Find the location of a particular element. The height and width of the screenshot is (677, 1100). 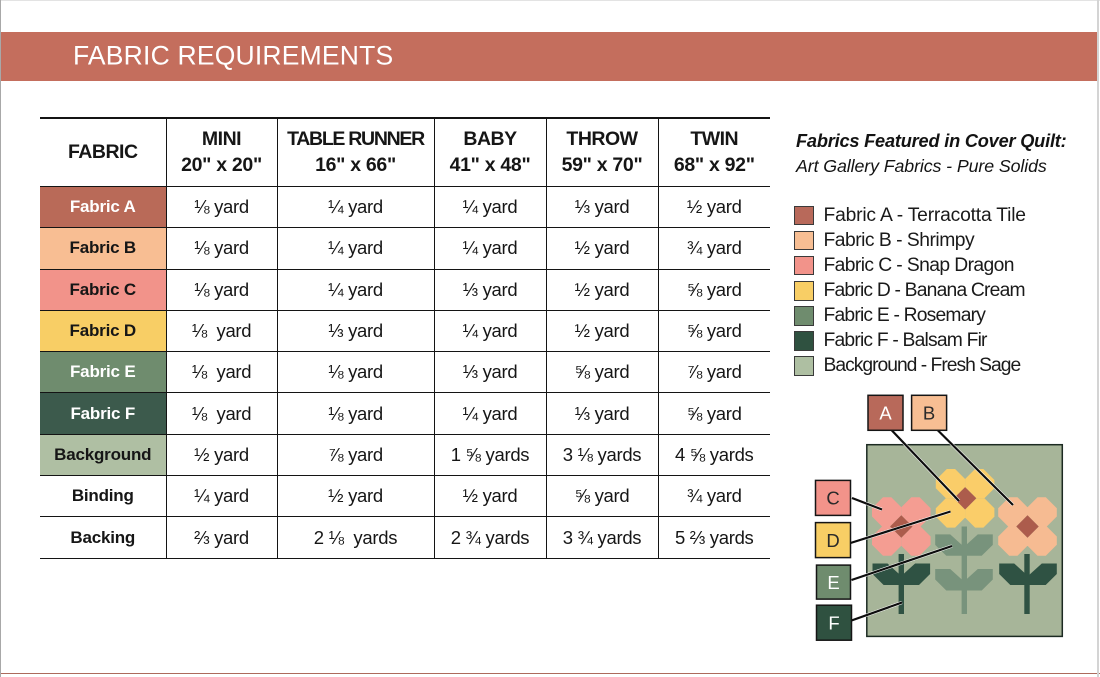

svg-text: F is located at coordinates (833, 622).